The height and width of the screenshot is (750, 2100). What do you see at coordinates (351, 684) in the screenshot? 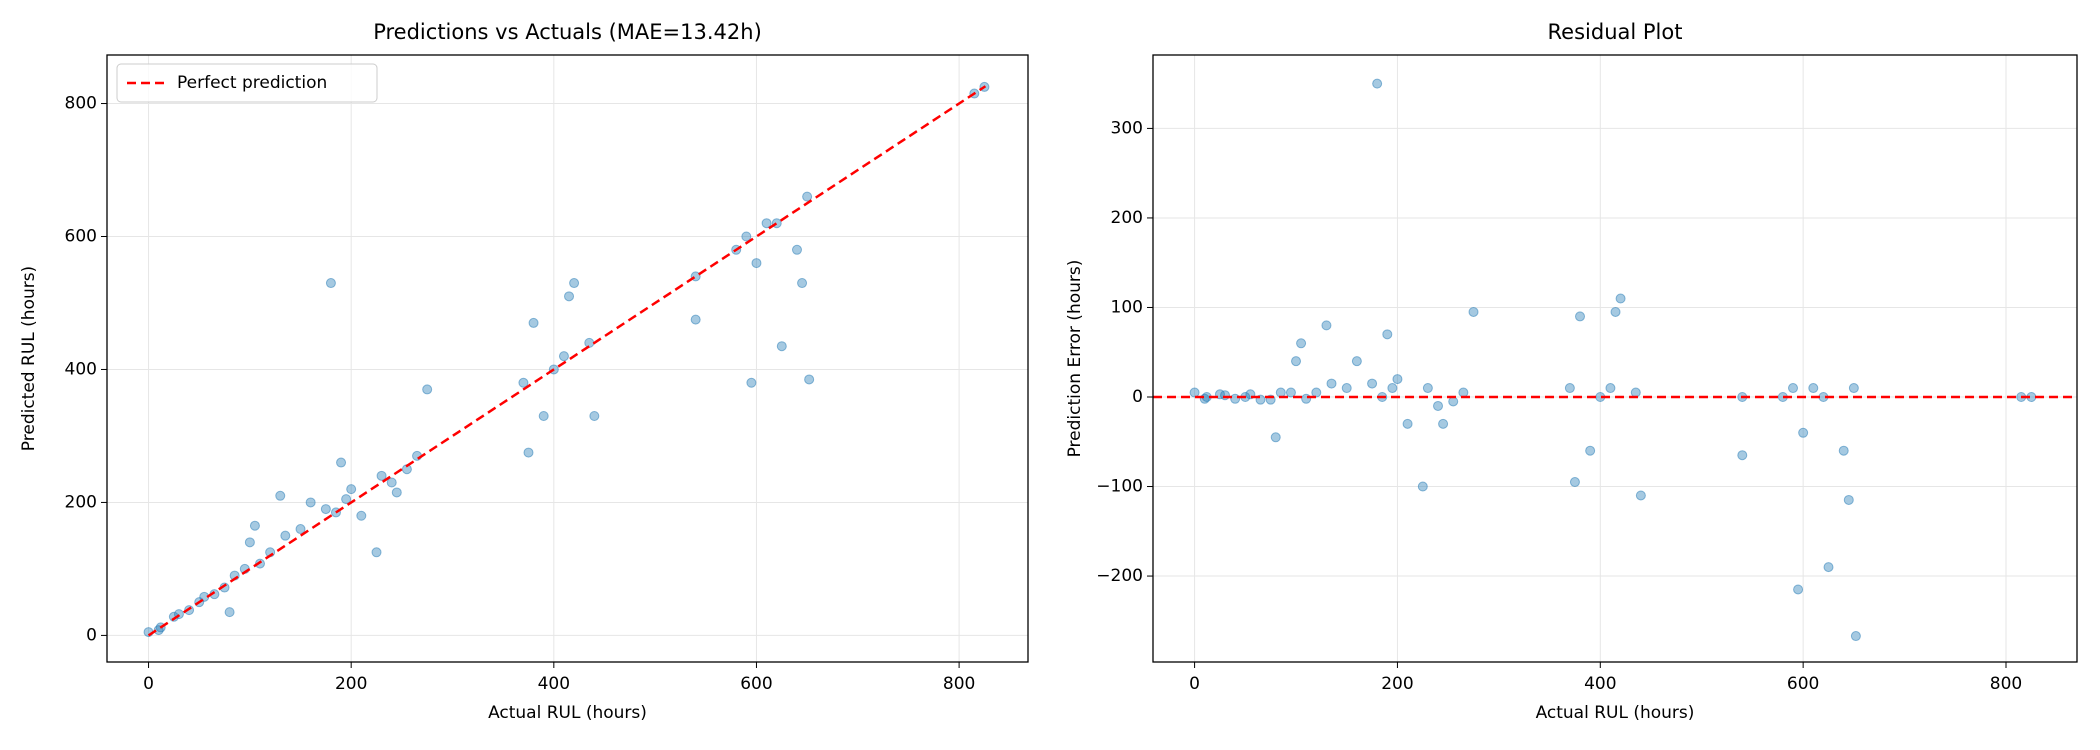
I see `x-tick-label: 200` at bounding box center [351, 684].